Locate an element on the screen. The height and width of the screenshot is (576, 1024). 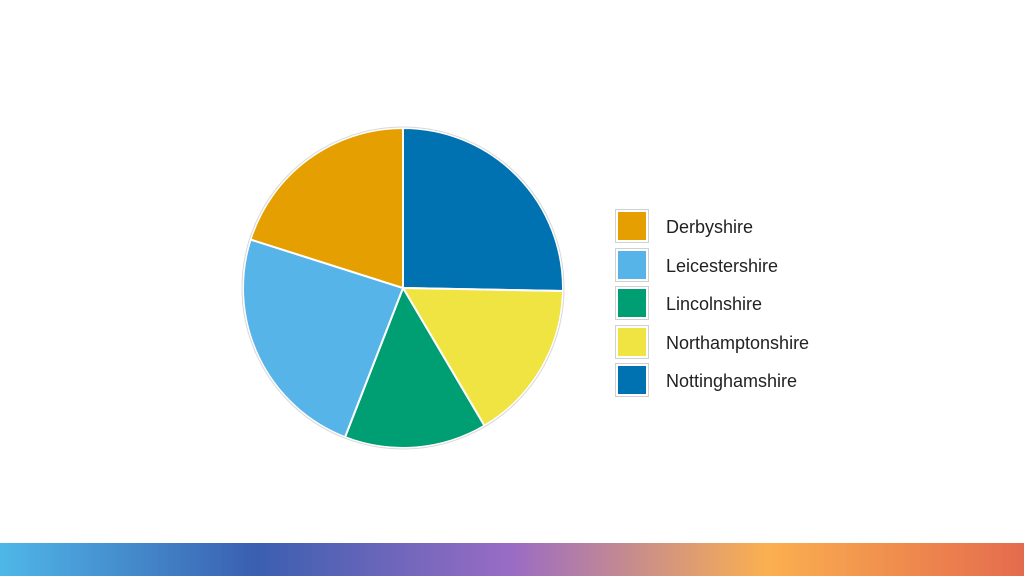
pie-slice-lincolnshire is located at coordinates (414, 367).